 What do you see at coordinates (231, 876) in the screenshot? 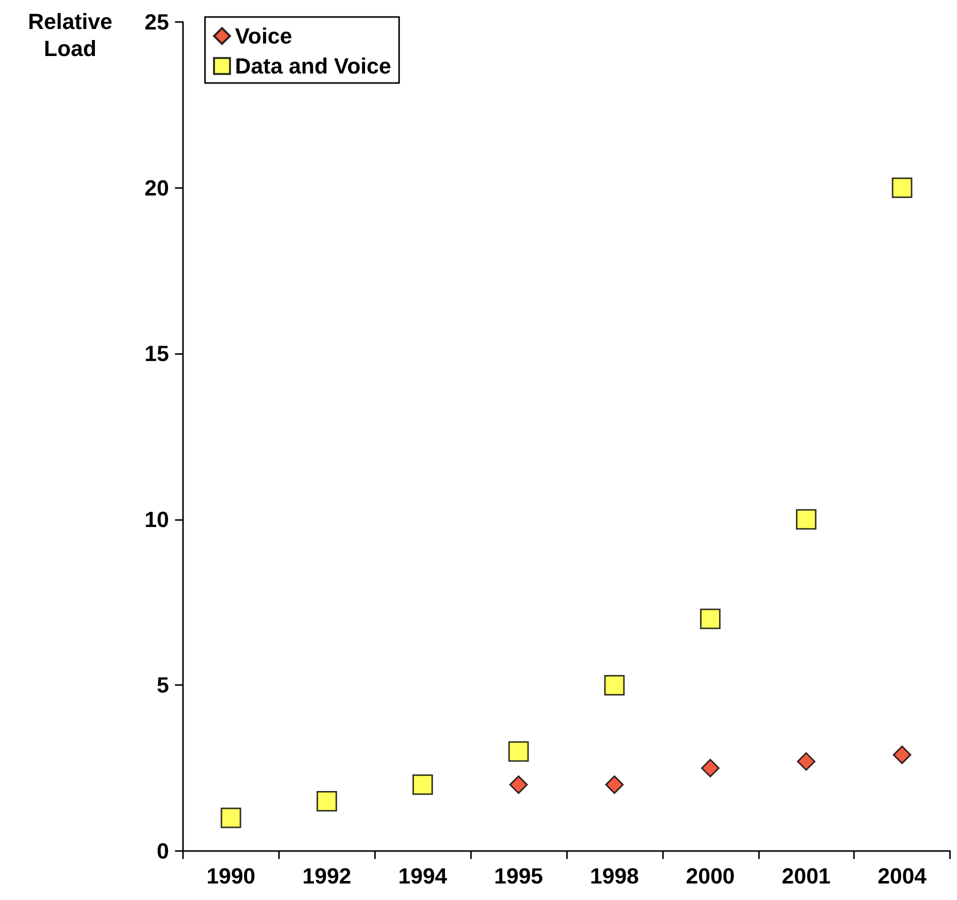
I see `x-tick-label: 1990` at bounding box center [231, 876].